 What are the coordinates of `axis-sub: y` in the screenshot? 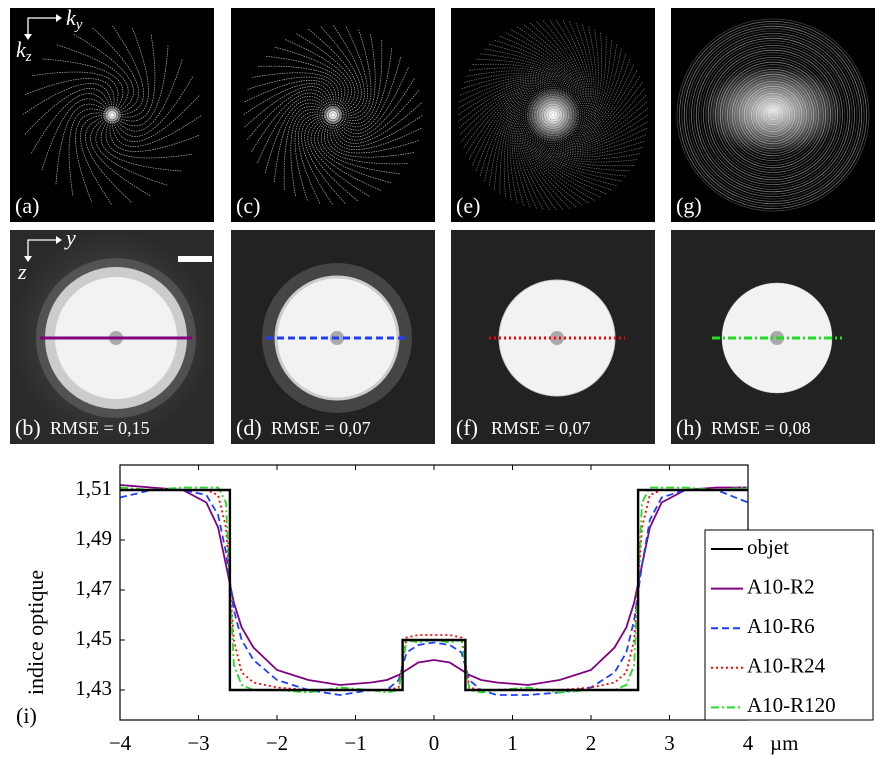 It's located at (78, 25).